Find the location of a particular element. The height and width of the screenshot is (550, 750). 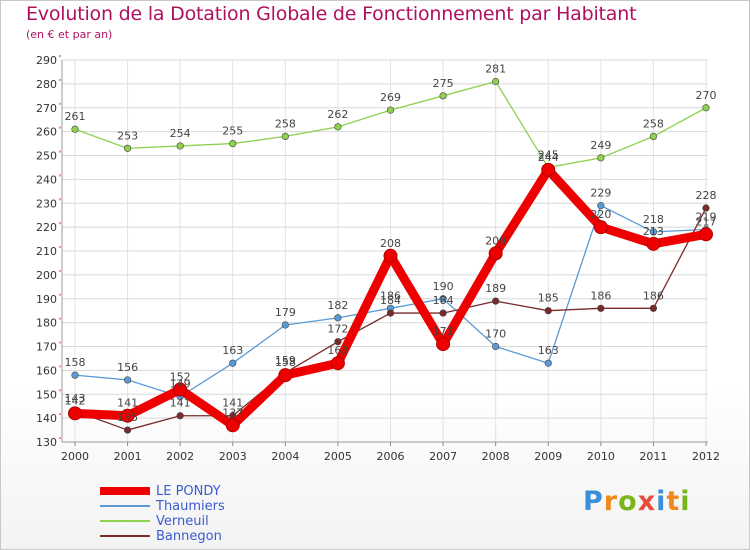

data-label-le-pondy: 217 is located at coordinates (706, 221).